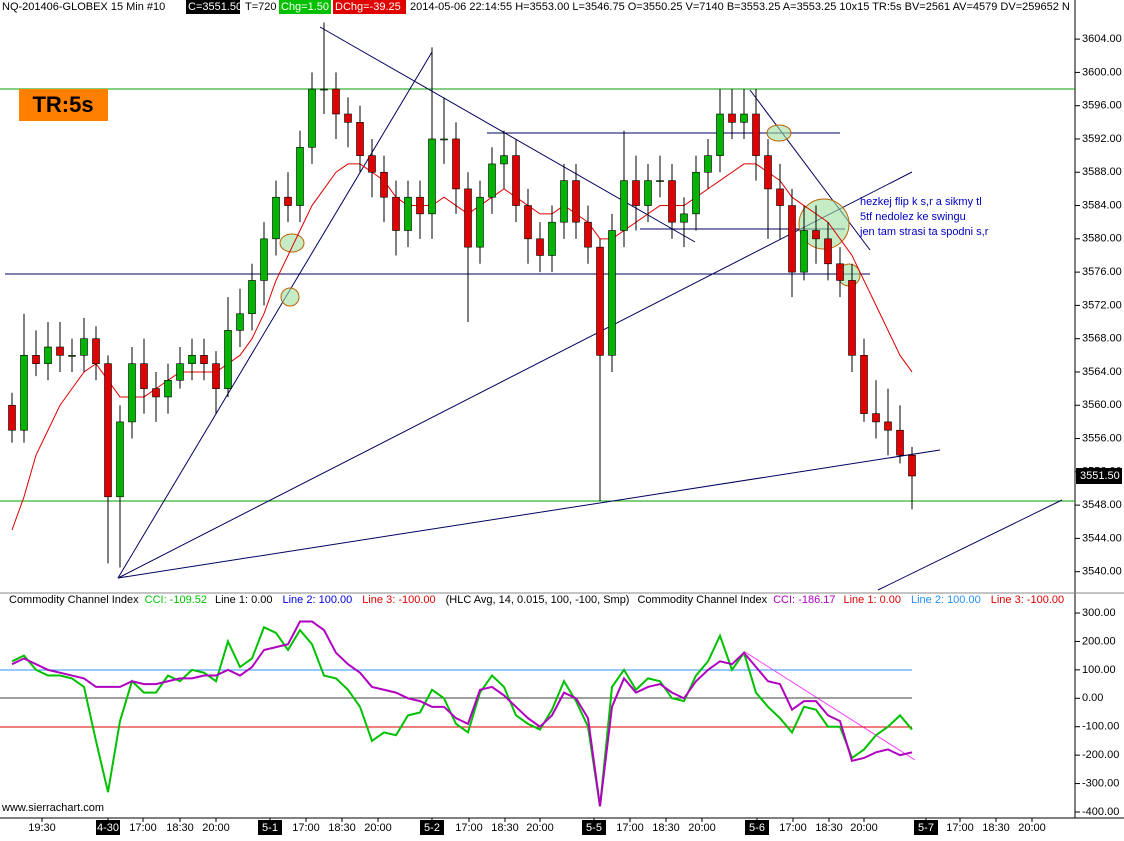 This screenshot has height=841, width=1124. What do you see at coordinates (1099, 641) in the screenshot?
I see `y-tick-label: 200.00` at bounding box center [1099, 641].